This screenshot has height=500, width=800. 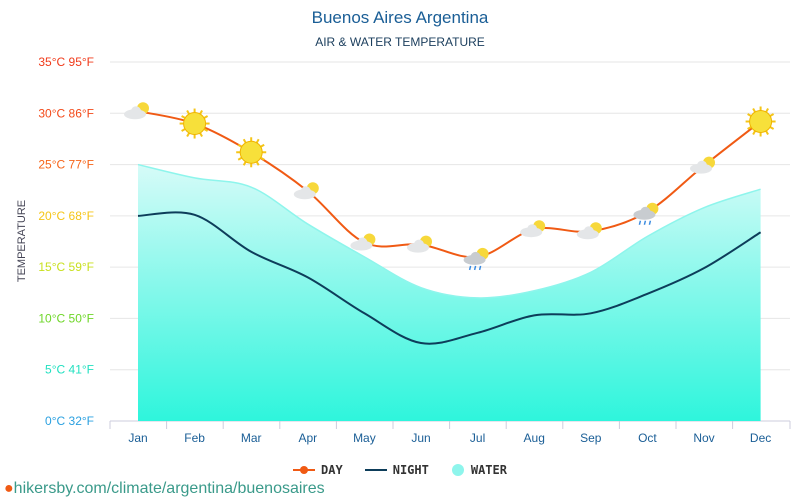 What do you see at coordinates (9, 488) in the screenshot?
I see `pin-icon: ●` at bounding box center [9, 488].